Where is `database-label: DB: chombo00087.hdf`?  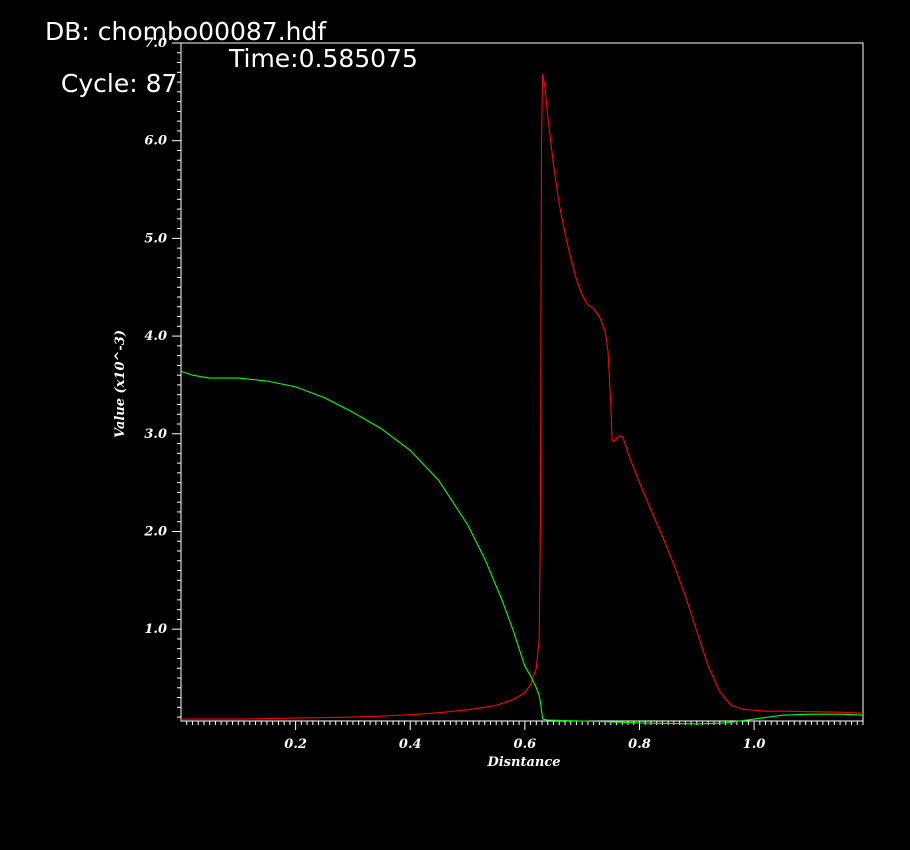 database-label: DB: chombo00087.hdf is located at coordinates (186, 31).